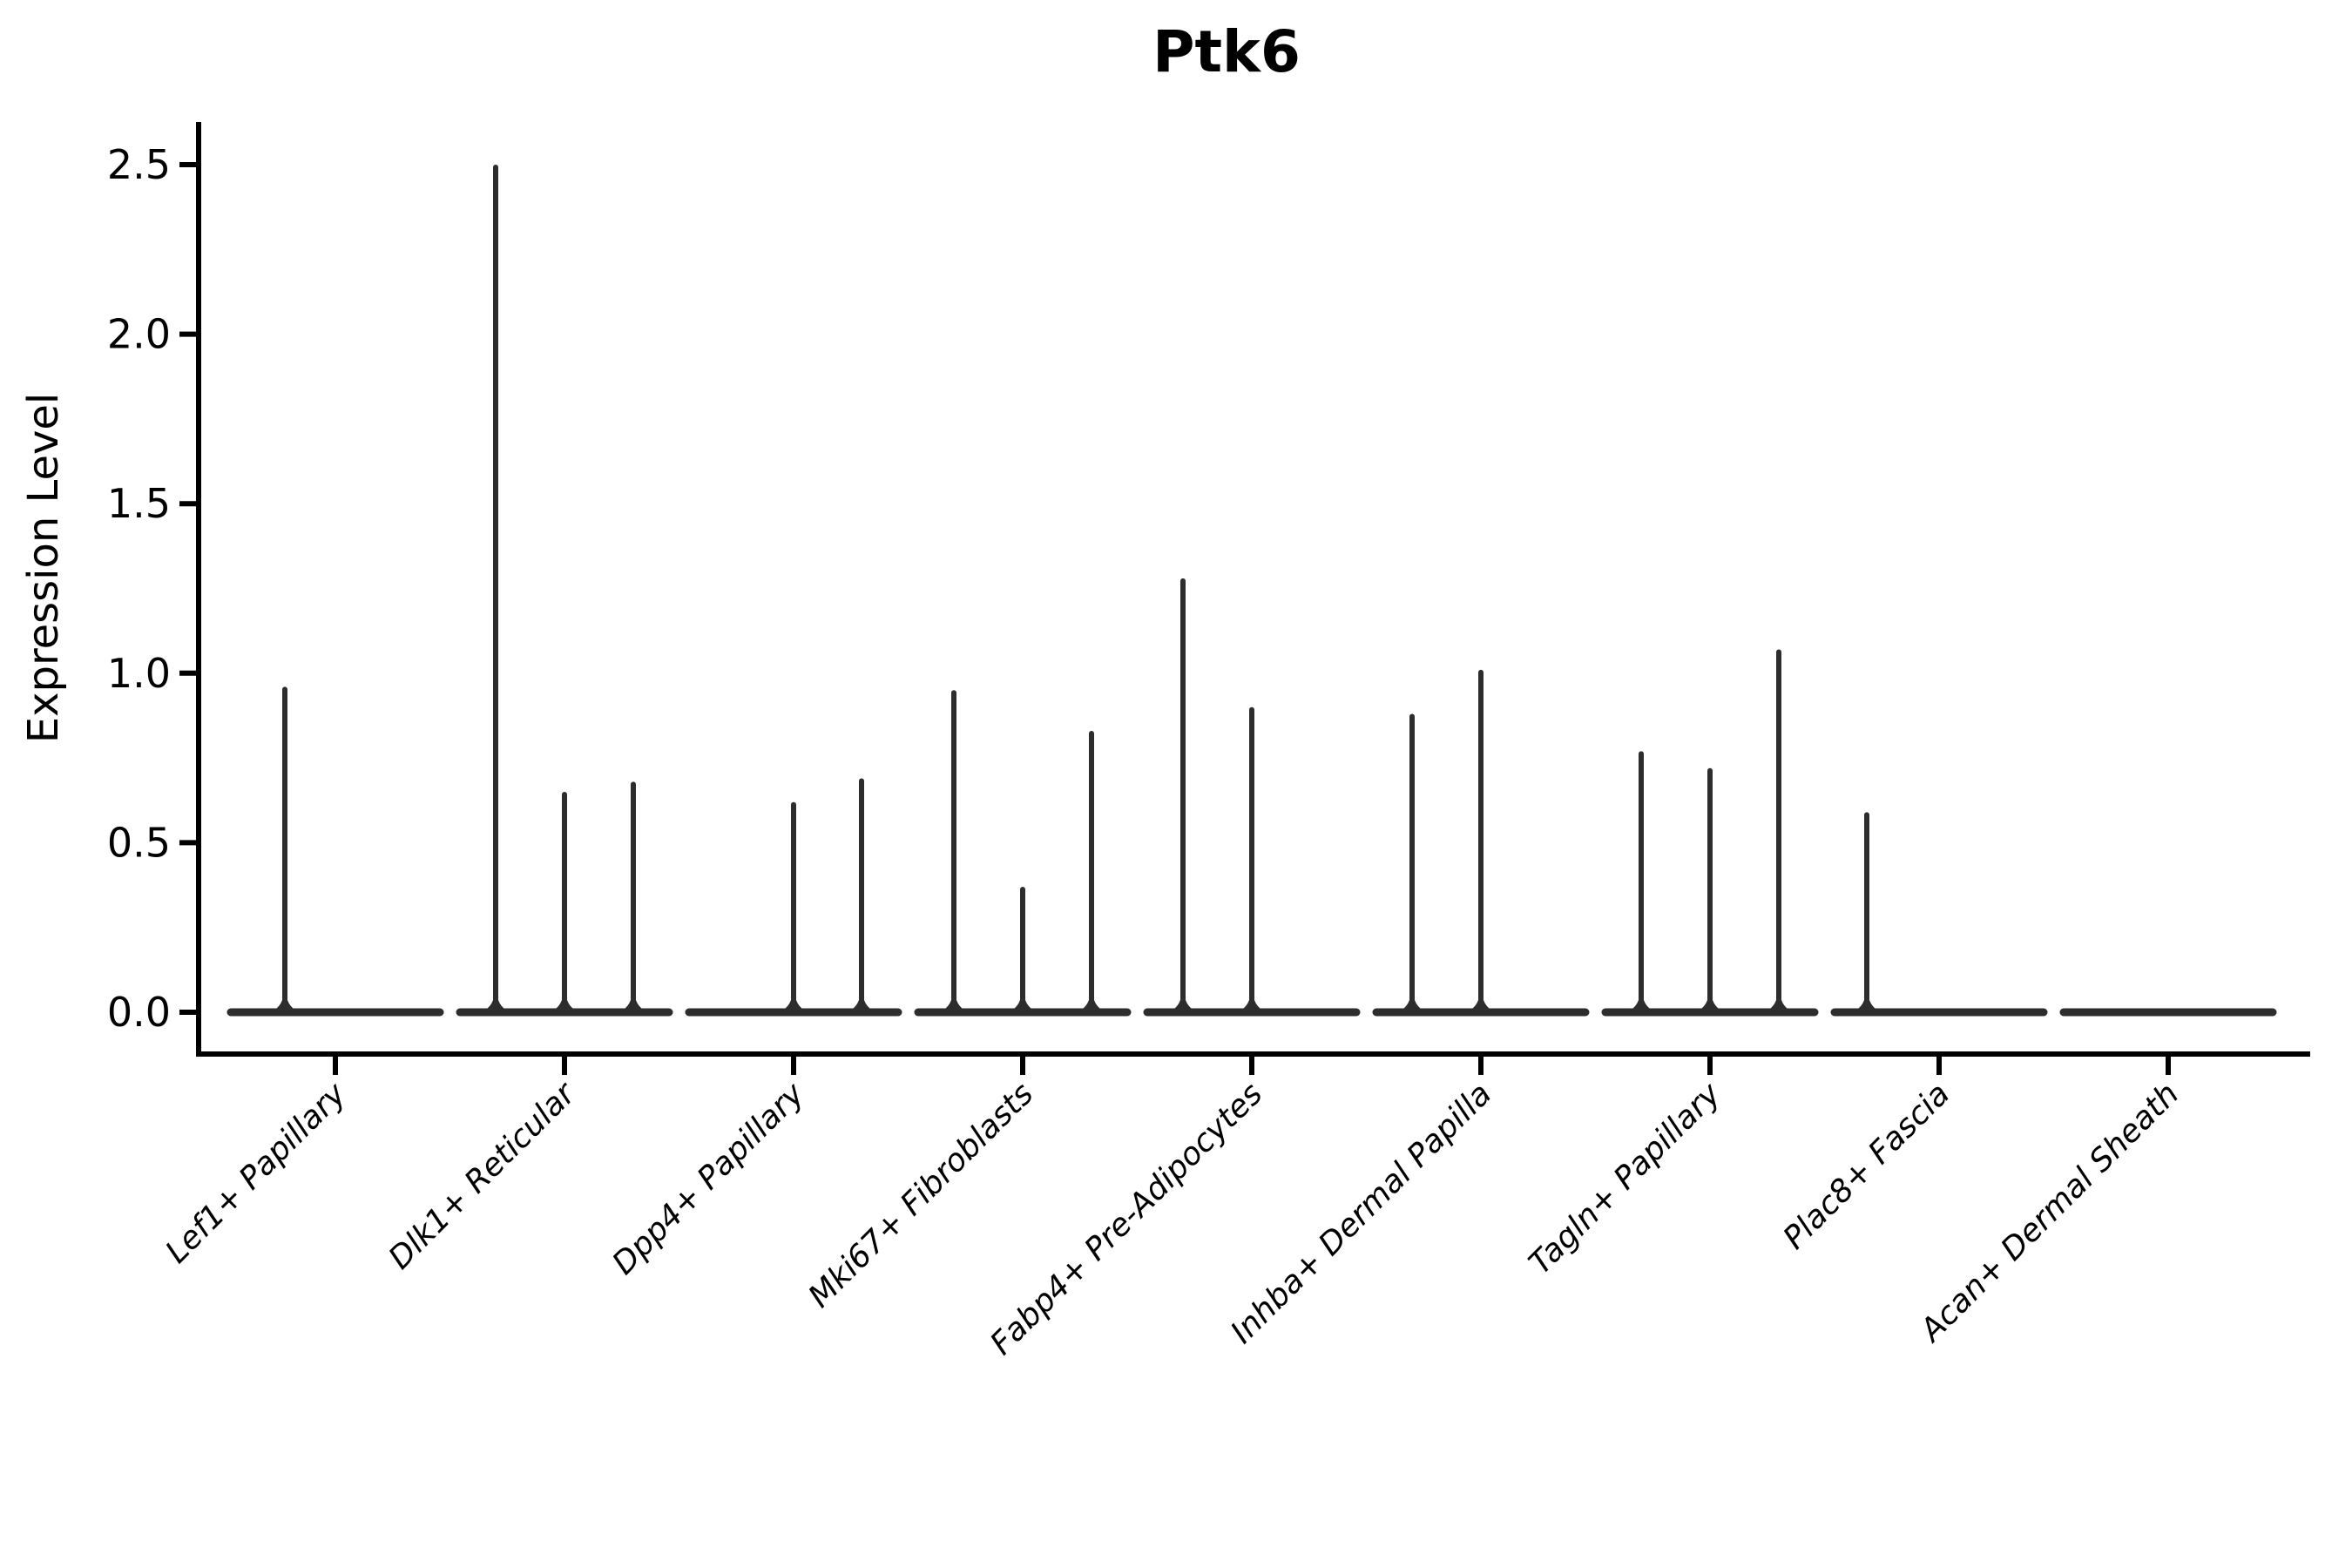 This screenshot has width=2352, height=1568. What do you see at coordinates (44, 569) in the screenshot?
I see `y-axis-title: Expression Level` at bounding box center [44, 569].